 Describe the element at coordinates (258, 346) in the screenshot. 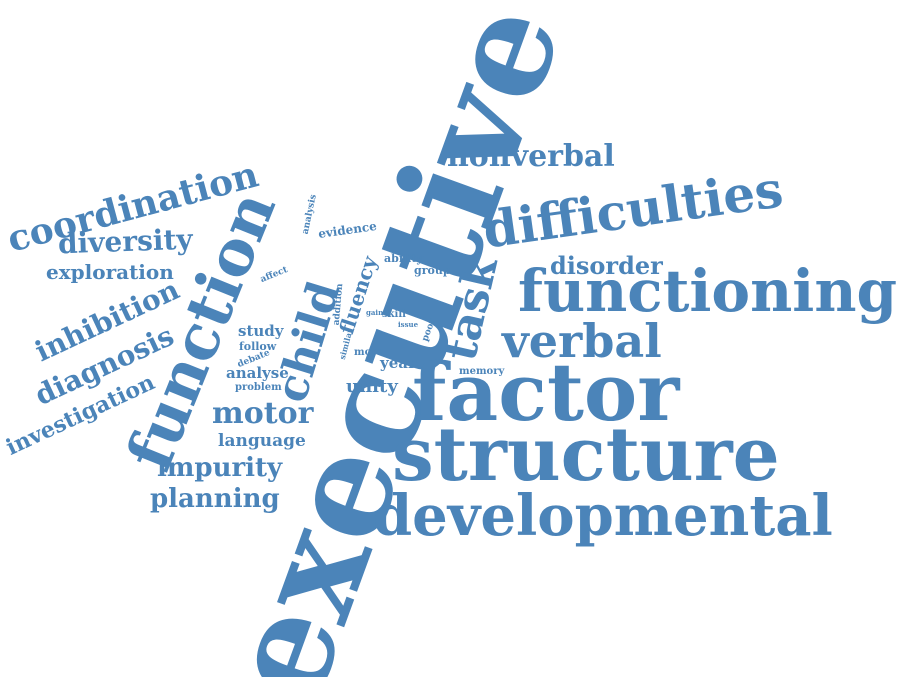

I see `word-follow: follow` at that location.